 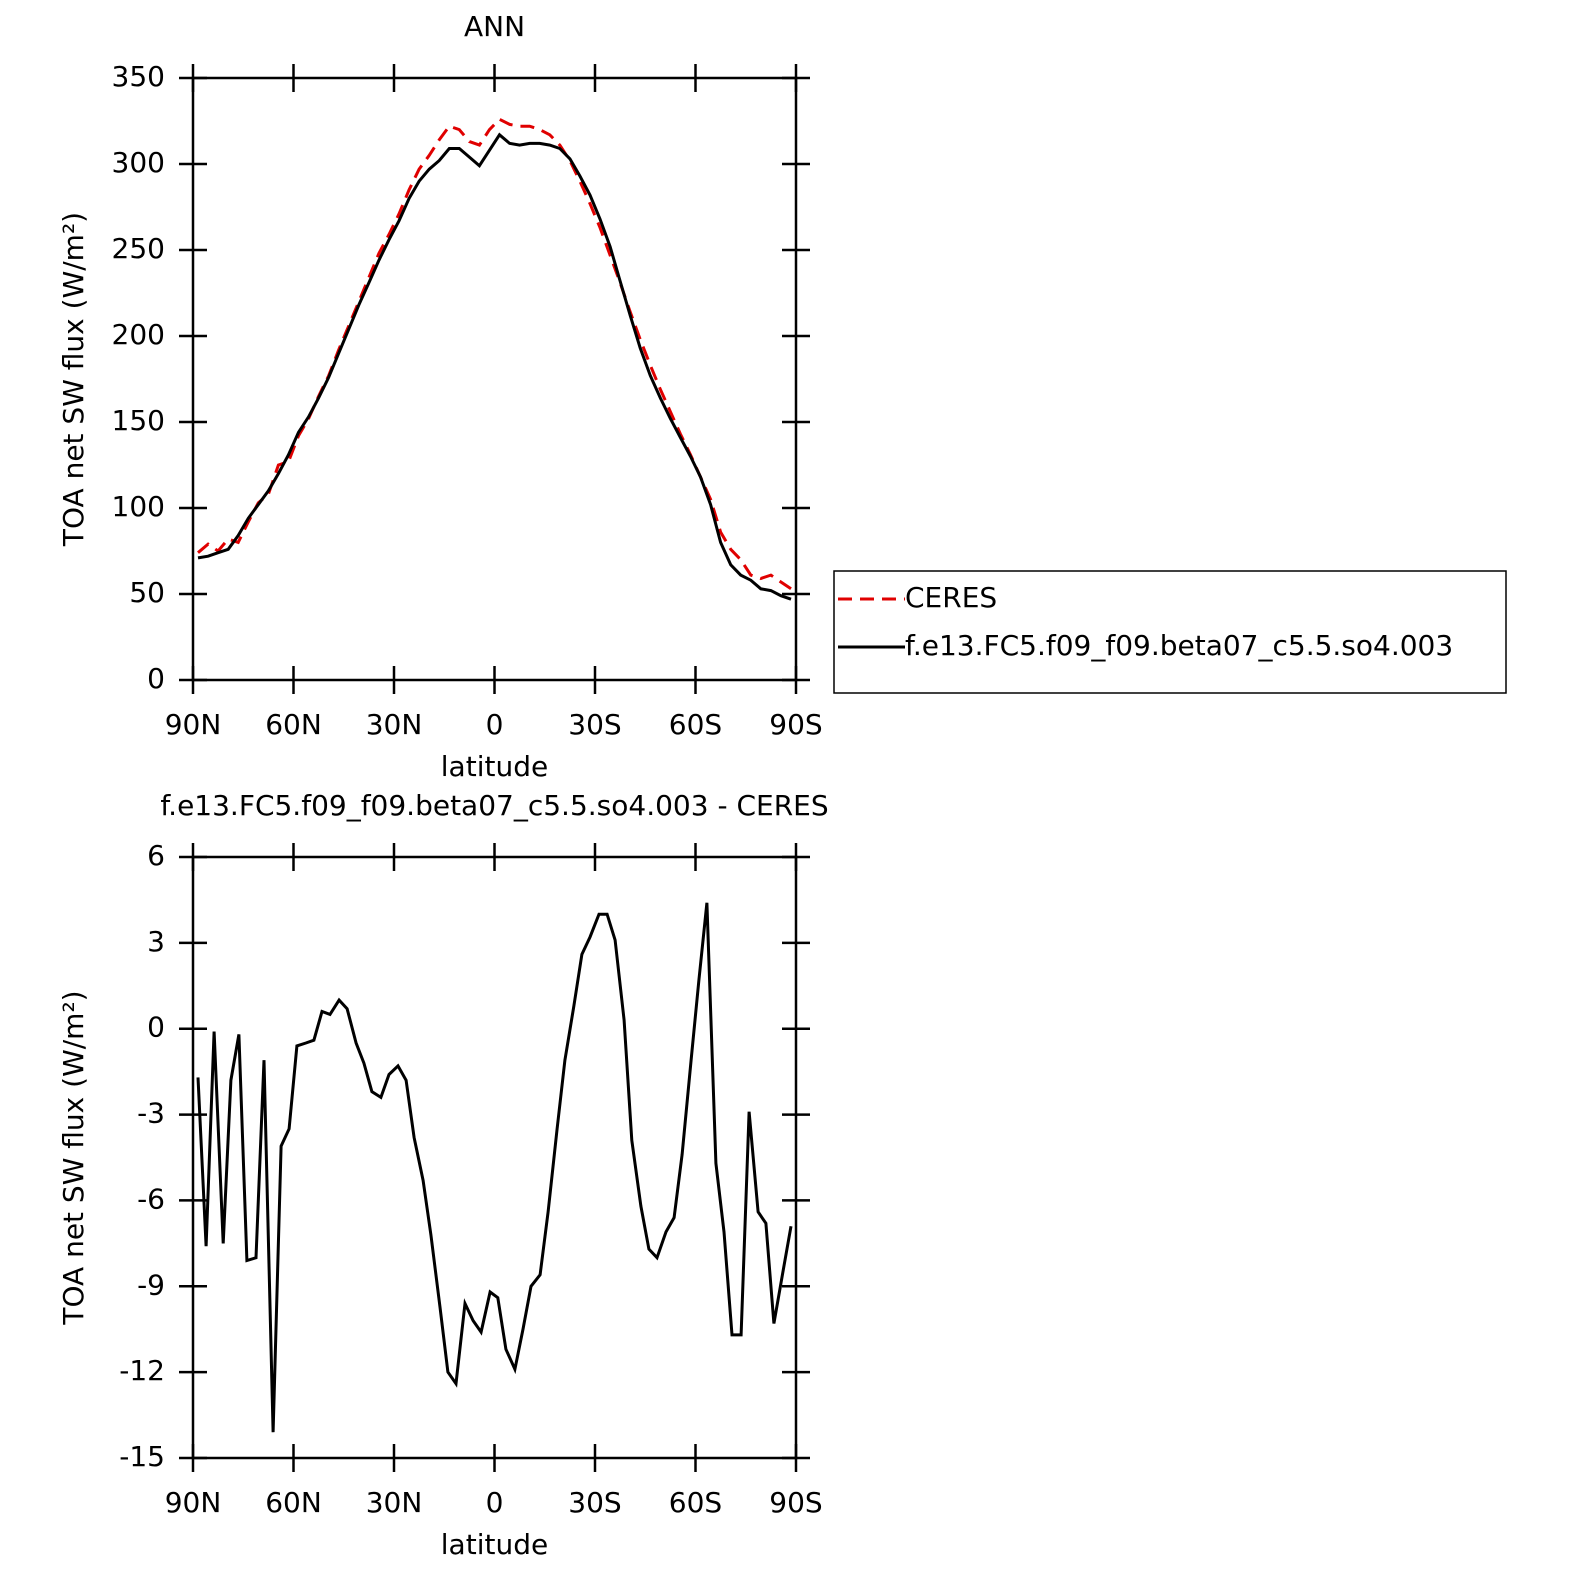 I want to click on y-tick-label: 200, so click(x=138, y=334).